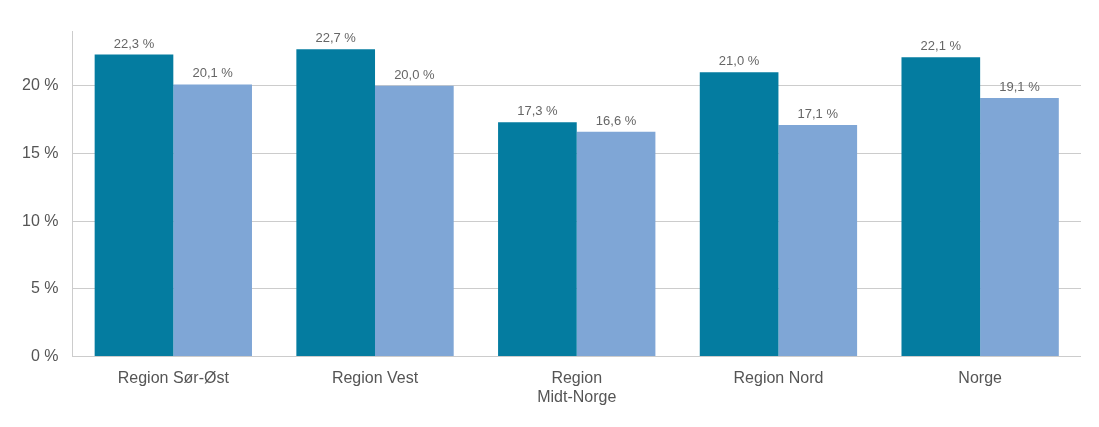  Describe the element at coordinates (941, 46) in the screenshot. I see `data-label: 22,1 %` at that location.